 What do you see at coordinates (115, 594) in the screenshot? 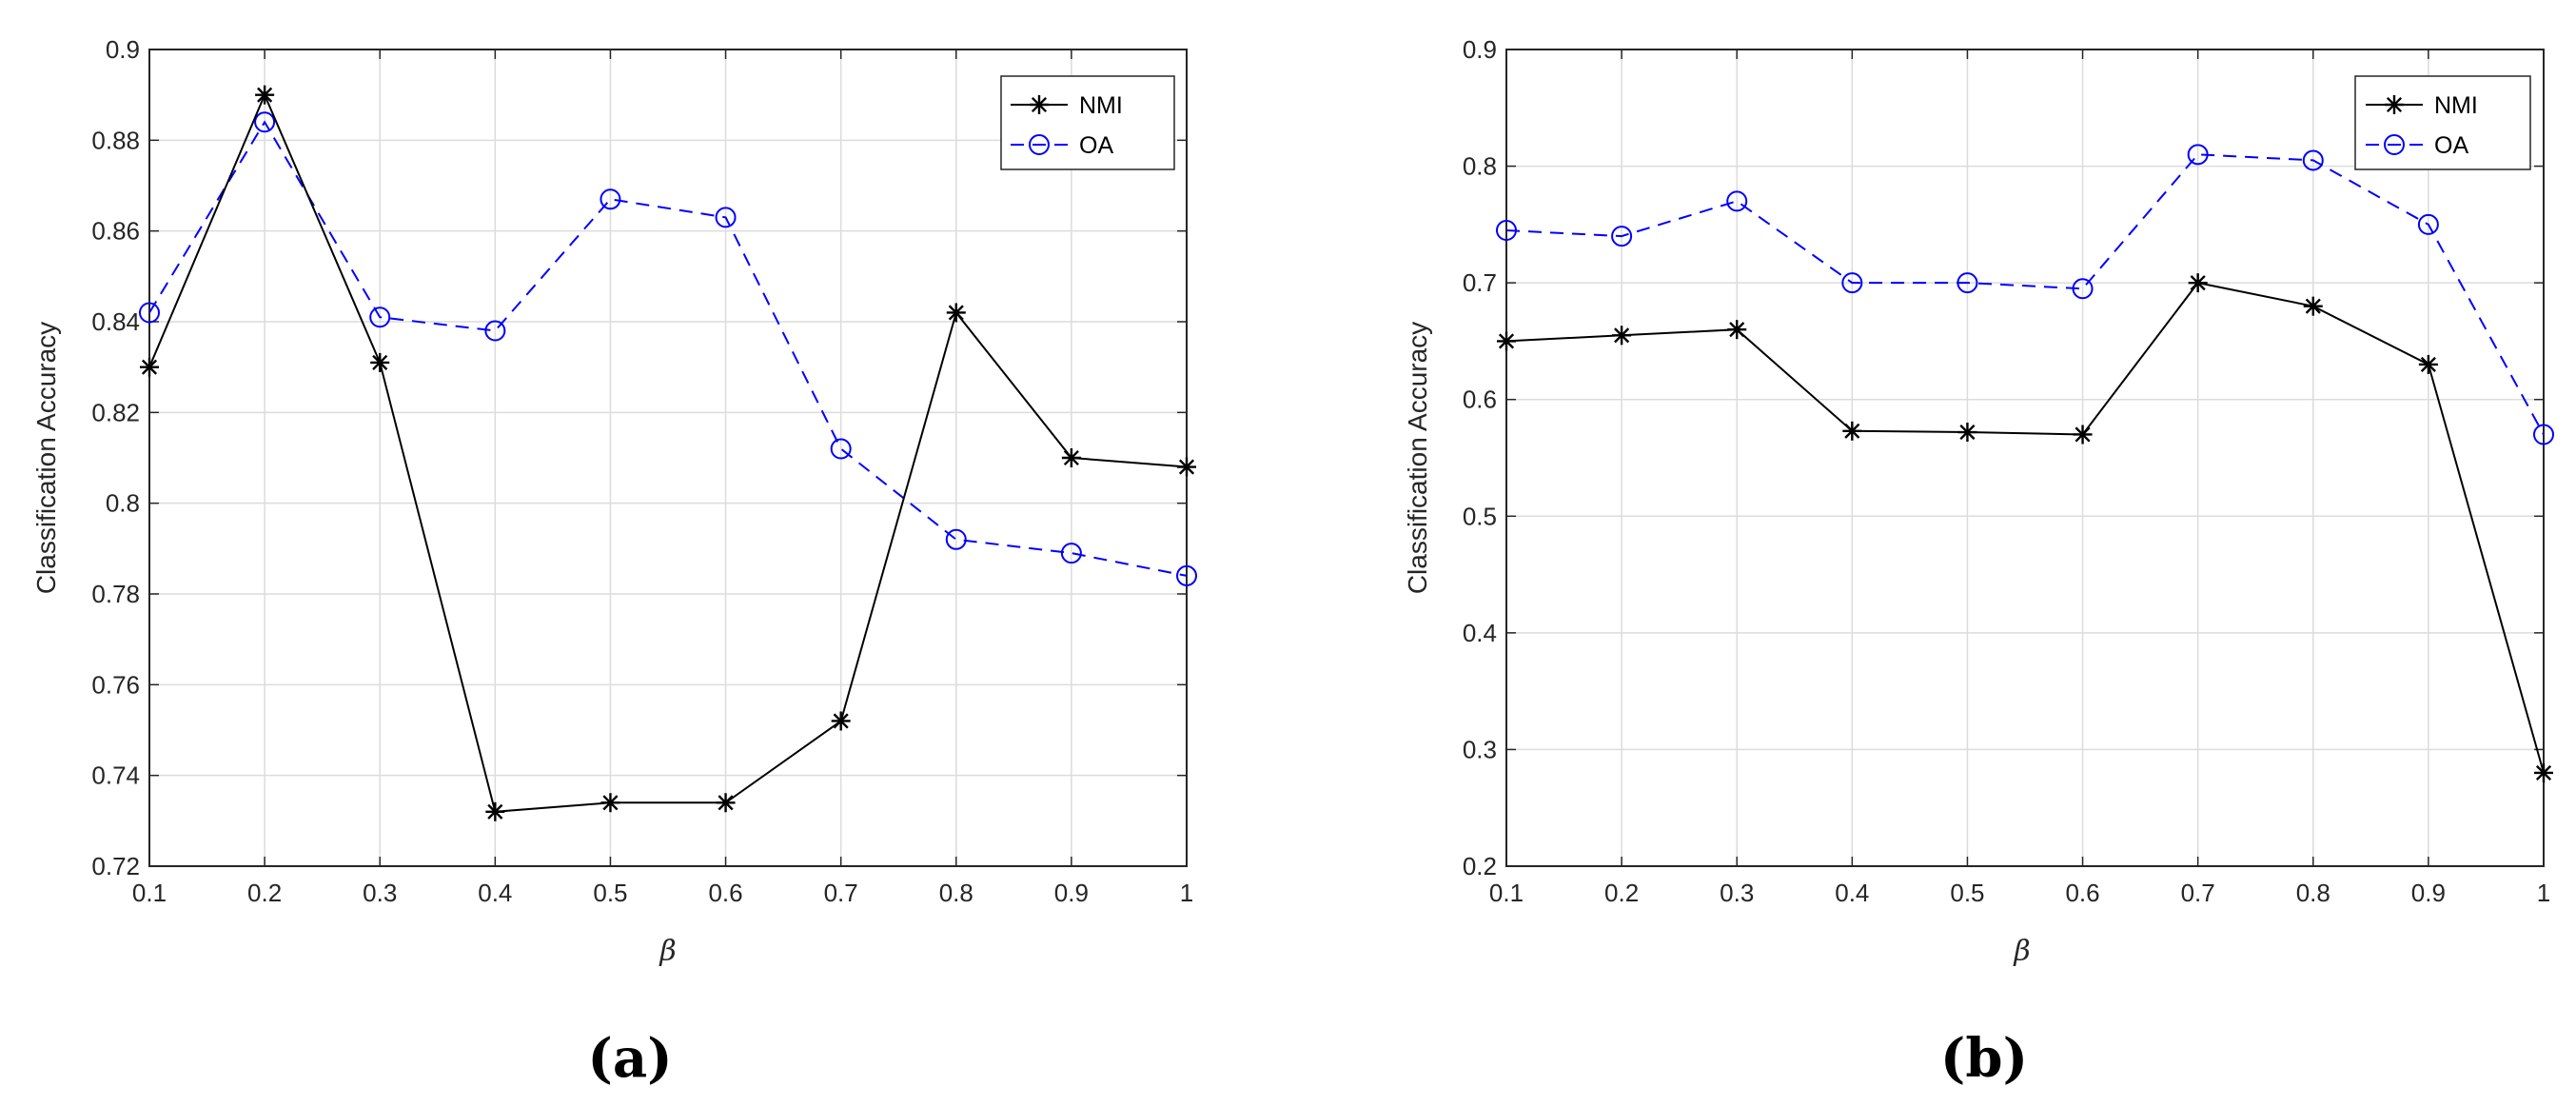
I see `y-tick-label: 0.78` at bounding box center [115, 594].